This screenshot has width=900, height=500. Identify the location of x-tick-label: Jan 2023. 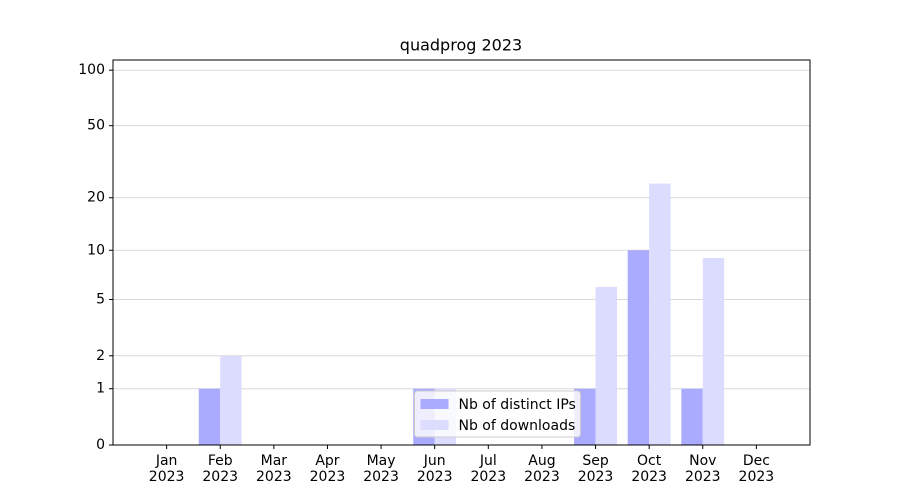
(166, 469).